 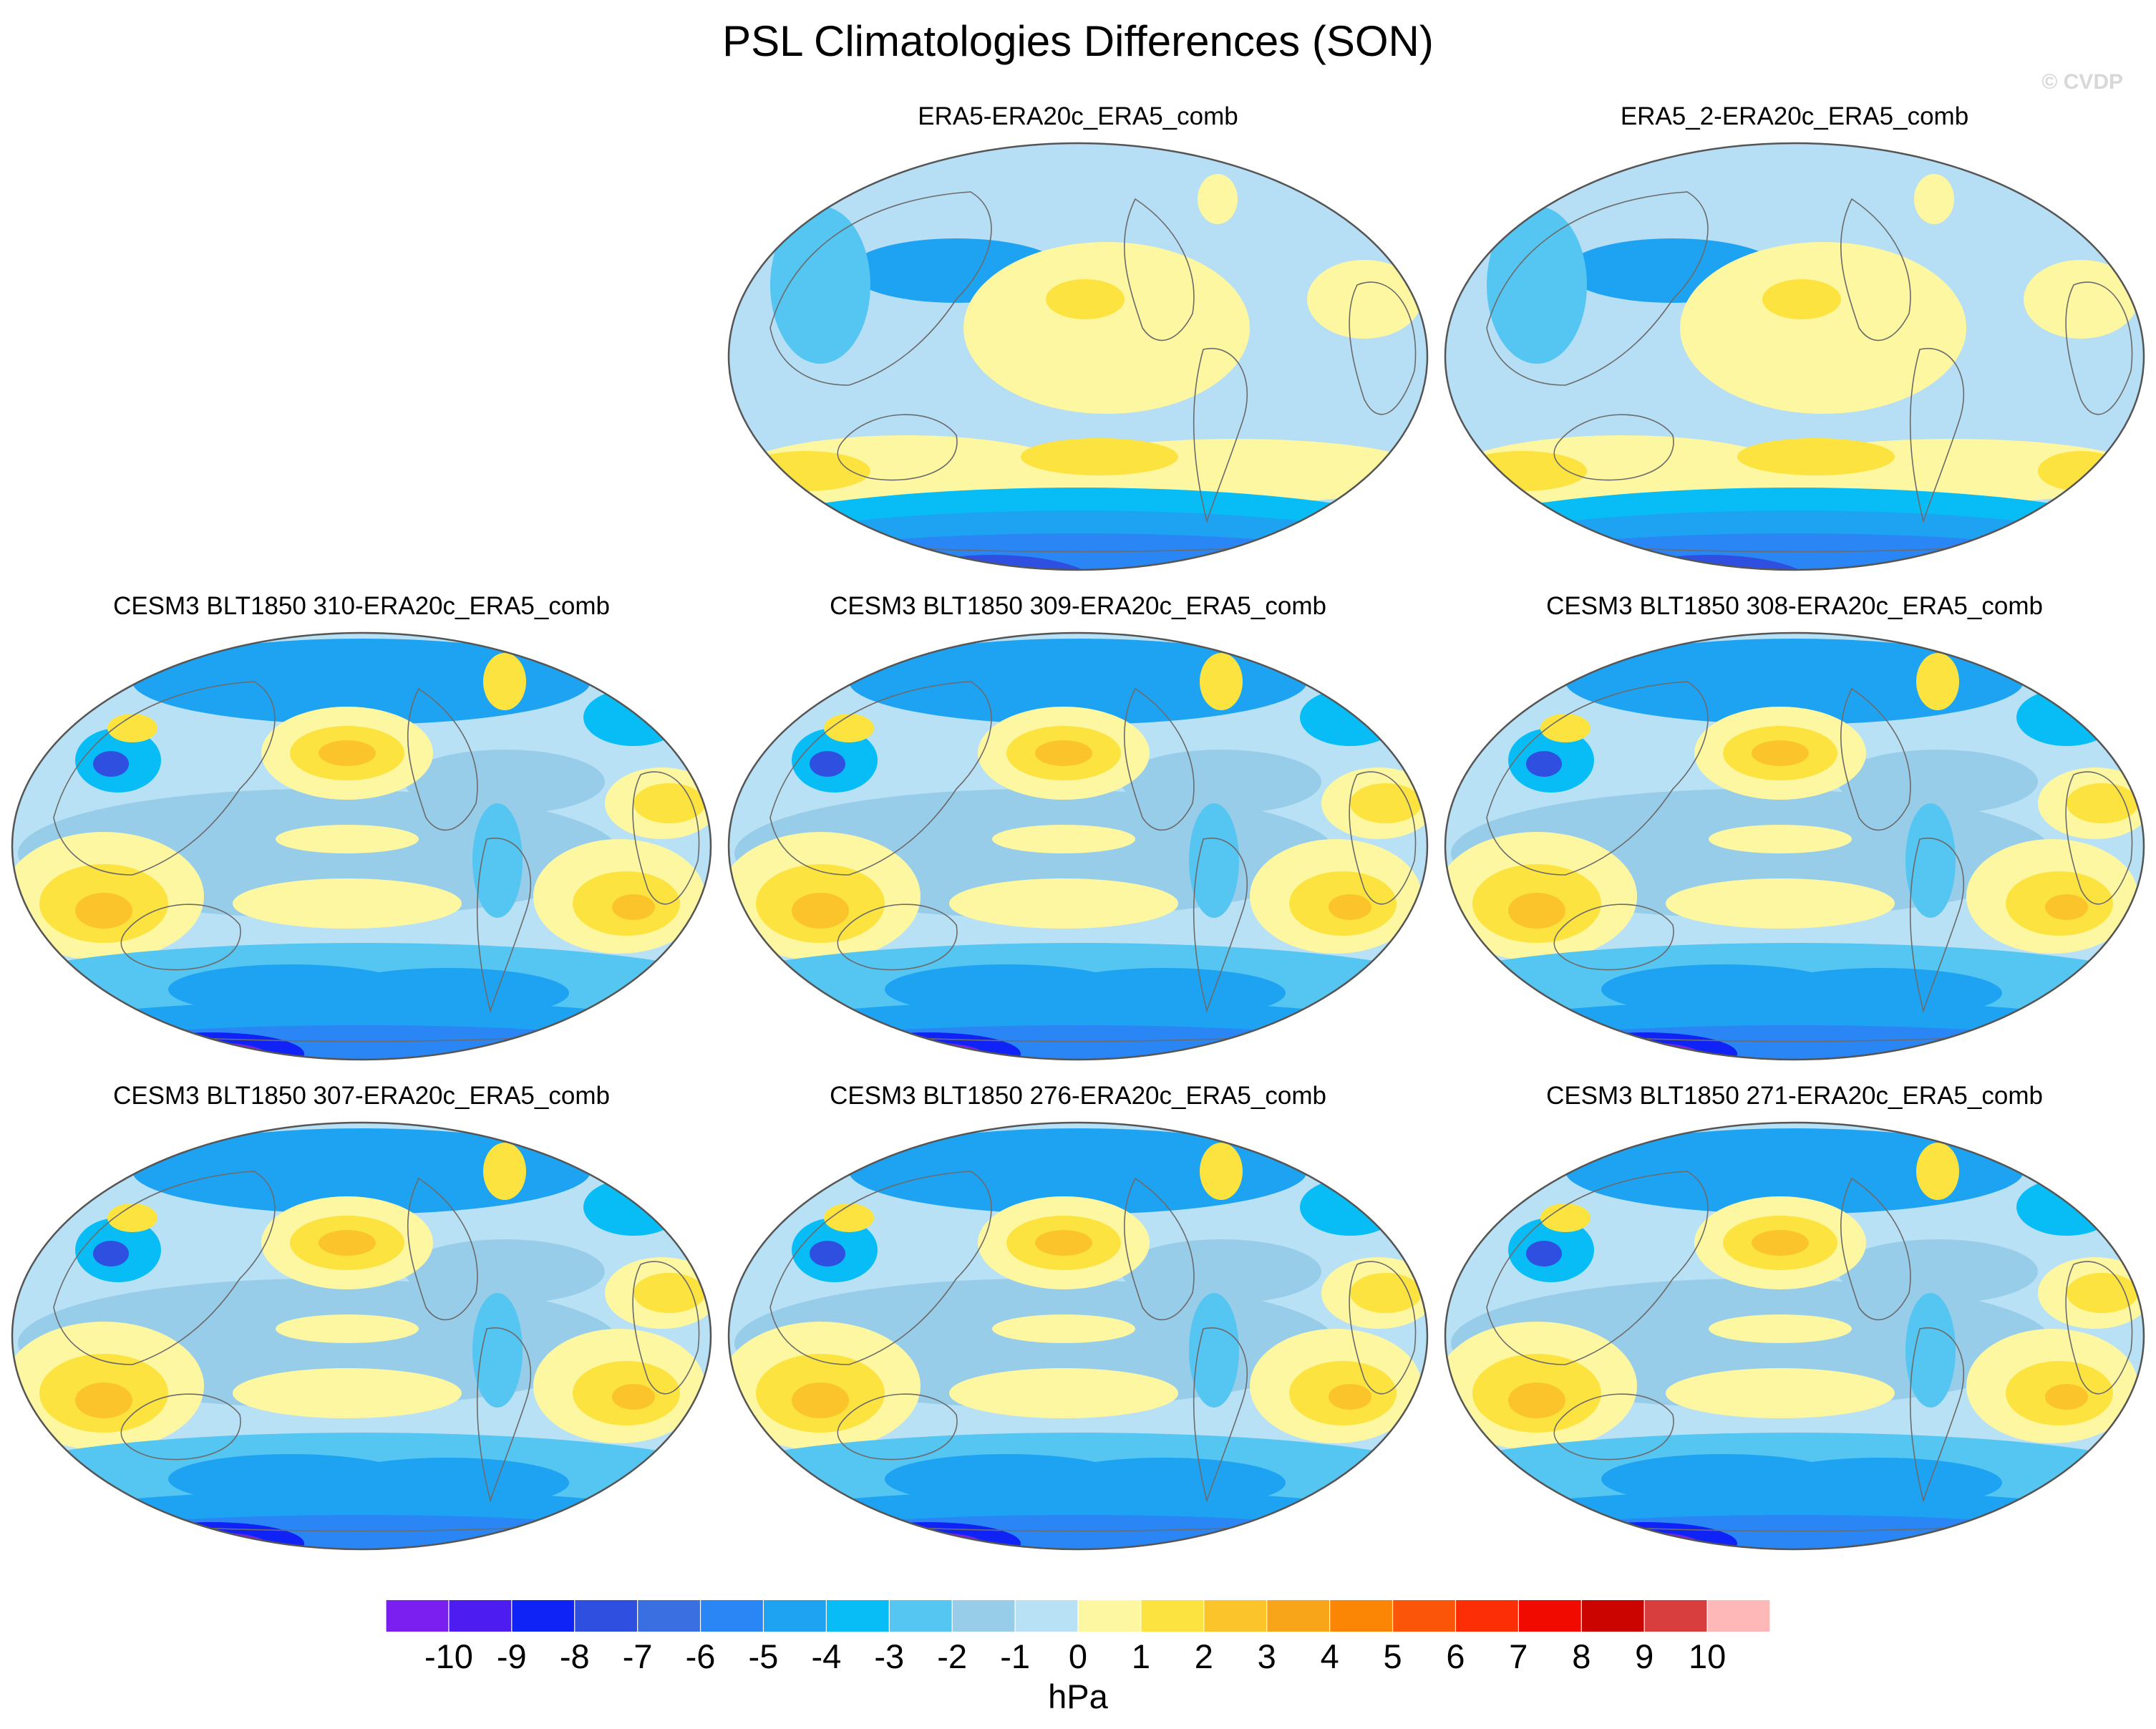 I want to click on map-panel: ERA5_2-ERA20c_ERA5_comb, so click(x=1794, y=336).